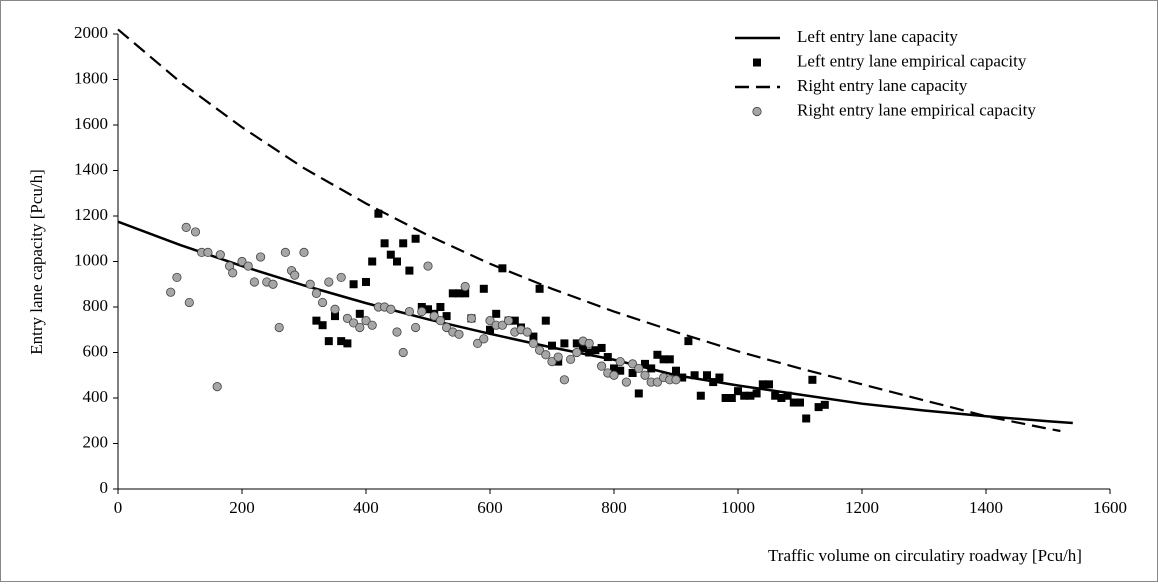 This screenshot has width=1158, height=587. Describe the element at coordinates (96, 396) in the screenshot. I see `y-tick-label: 400` at that location.